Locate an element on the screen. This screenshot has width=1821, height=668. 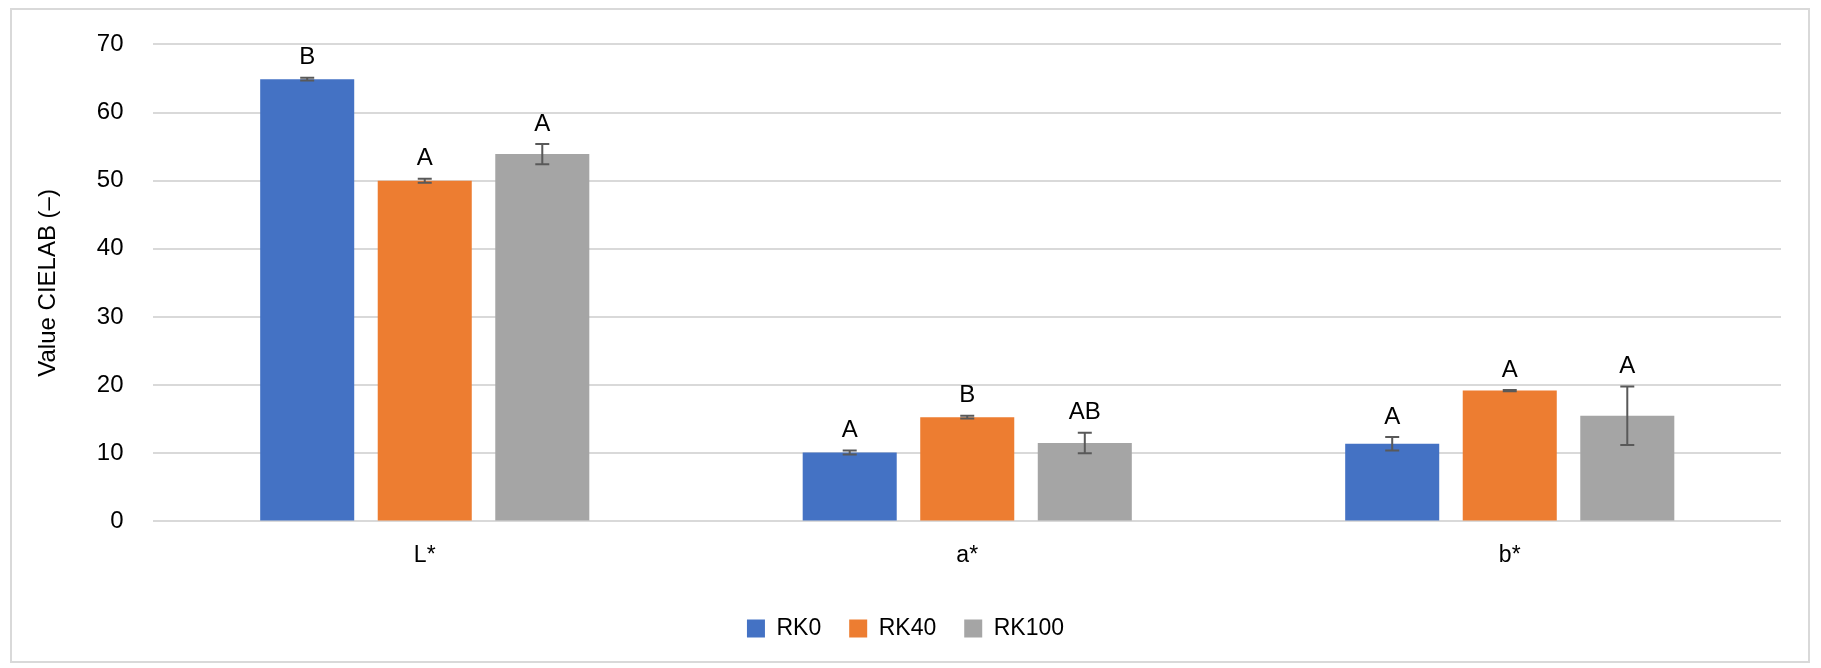
x-tick-label: b* is located at coordinates (1509, 553).